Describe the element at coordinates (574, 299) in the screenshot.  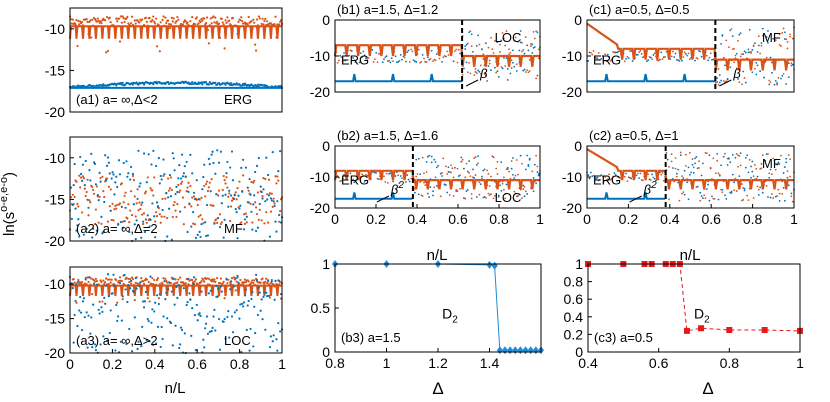
I see `y-tick-label: 0.6` at that location.